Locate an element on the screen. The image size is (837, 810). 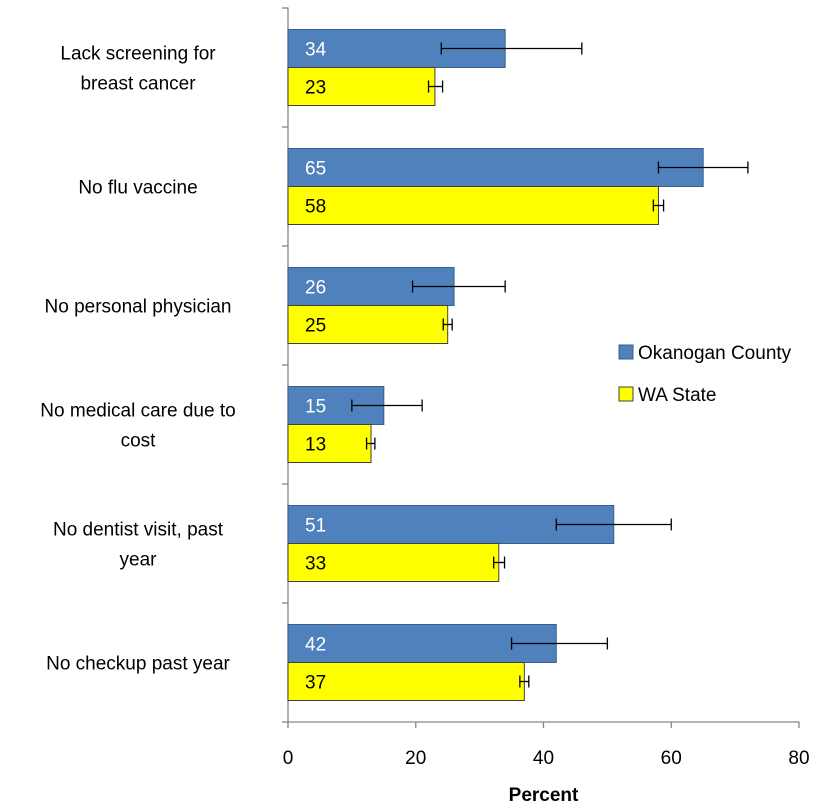
category-label: No medical care due to cost is located at coordinates (137, 426).